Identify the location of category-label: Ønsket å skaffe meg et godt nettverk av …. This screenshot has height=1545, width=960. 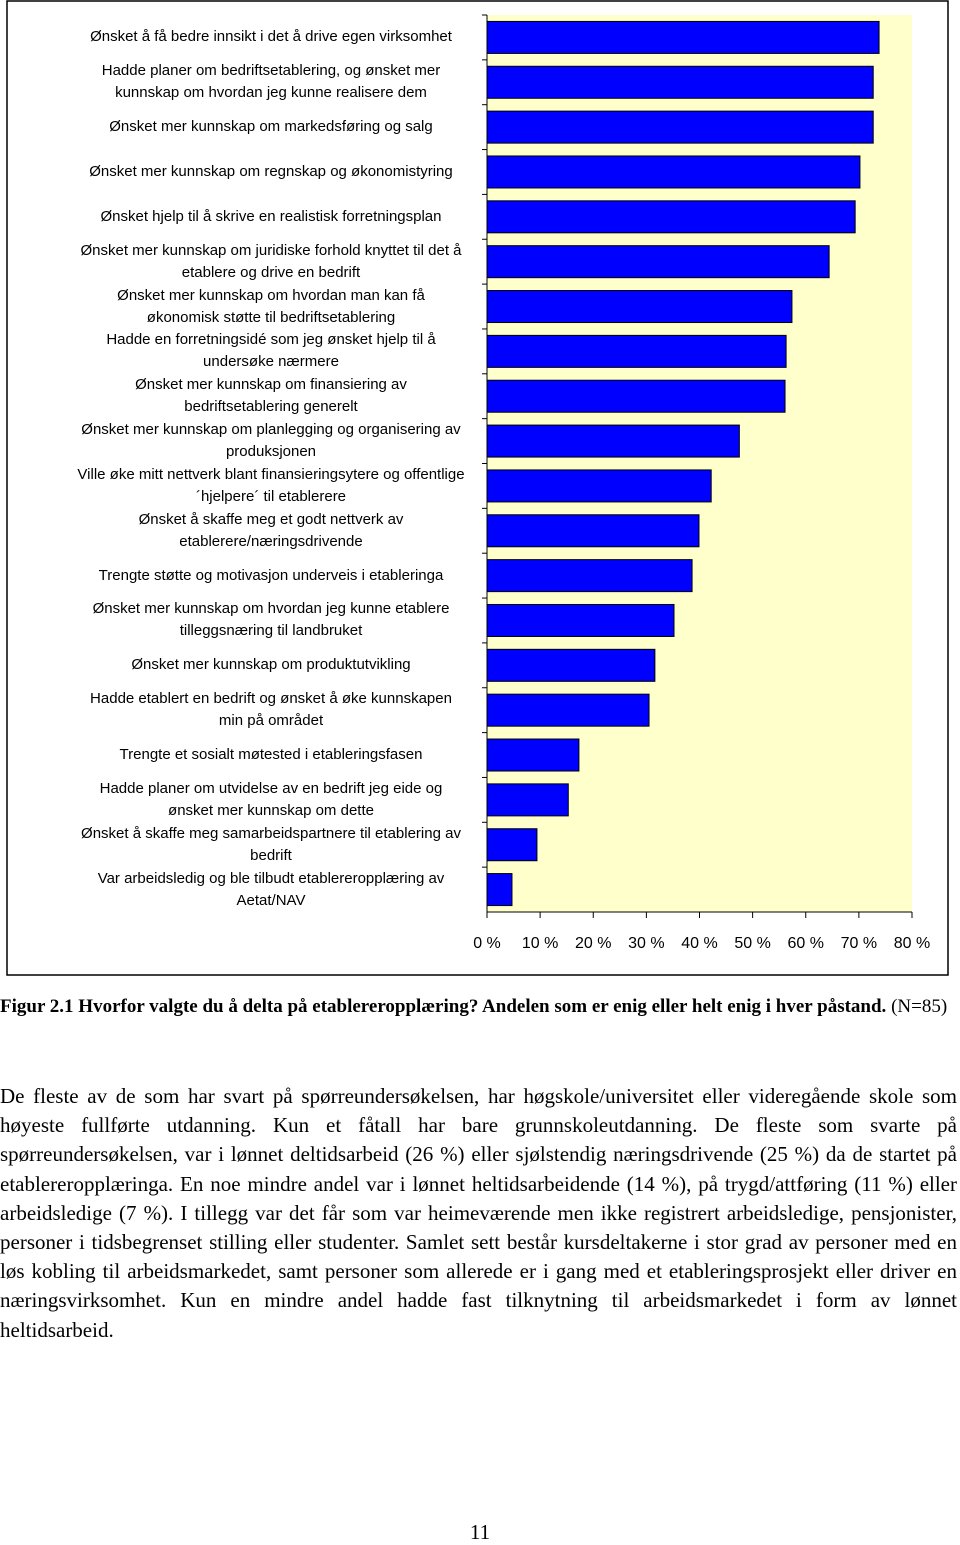
(271, 530).